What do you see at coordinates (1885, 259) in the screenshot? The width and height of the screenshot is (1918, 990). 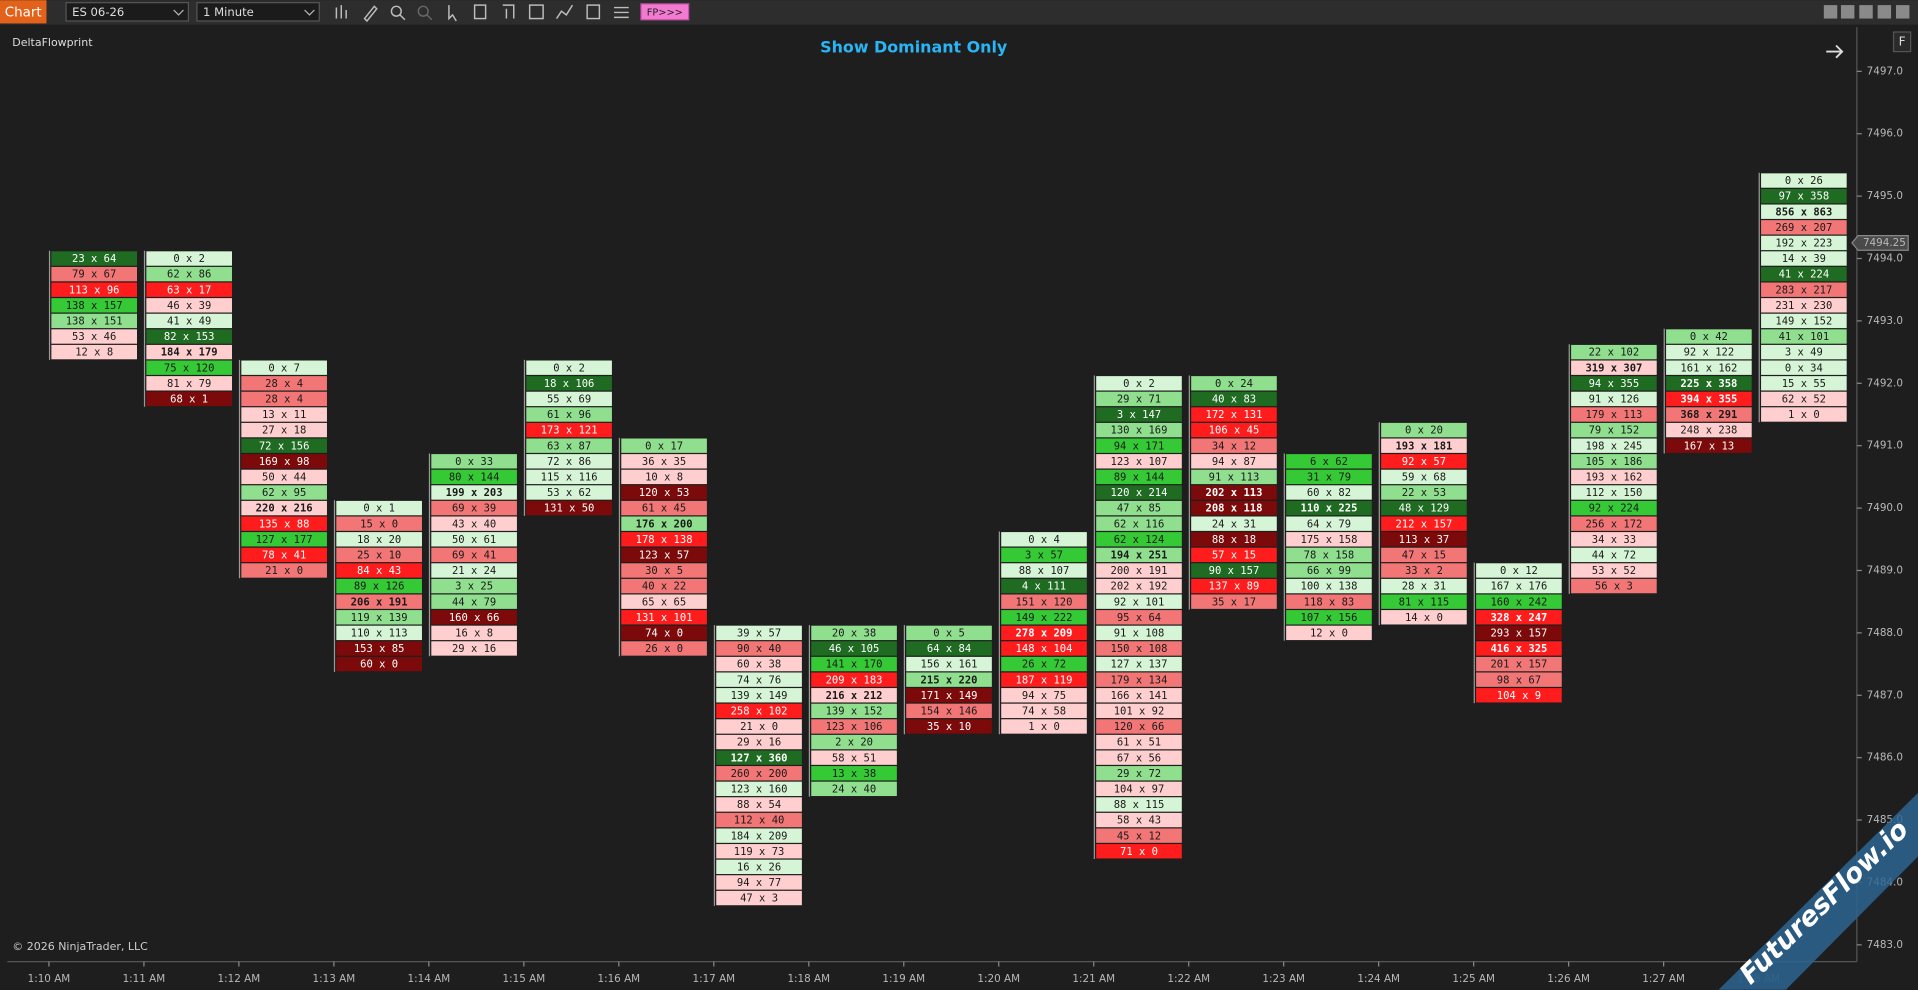 I see `y-tick-label: 7494.0` at bounding box center [1885, 259].